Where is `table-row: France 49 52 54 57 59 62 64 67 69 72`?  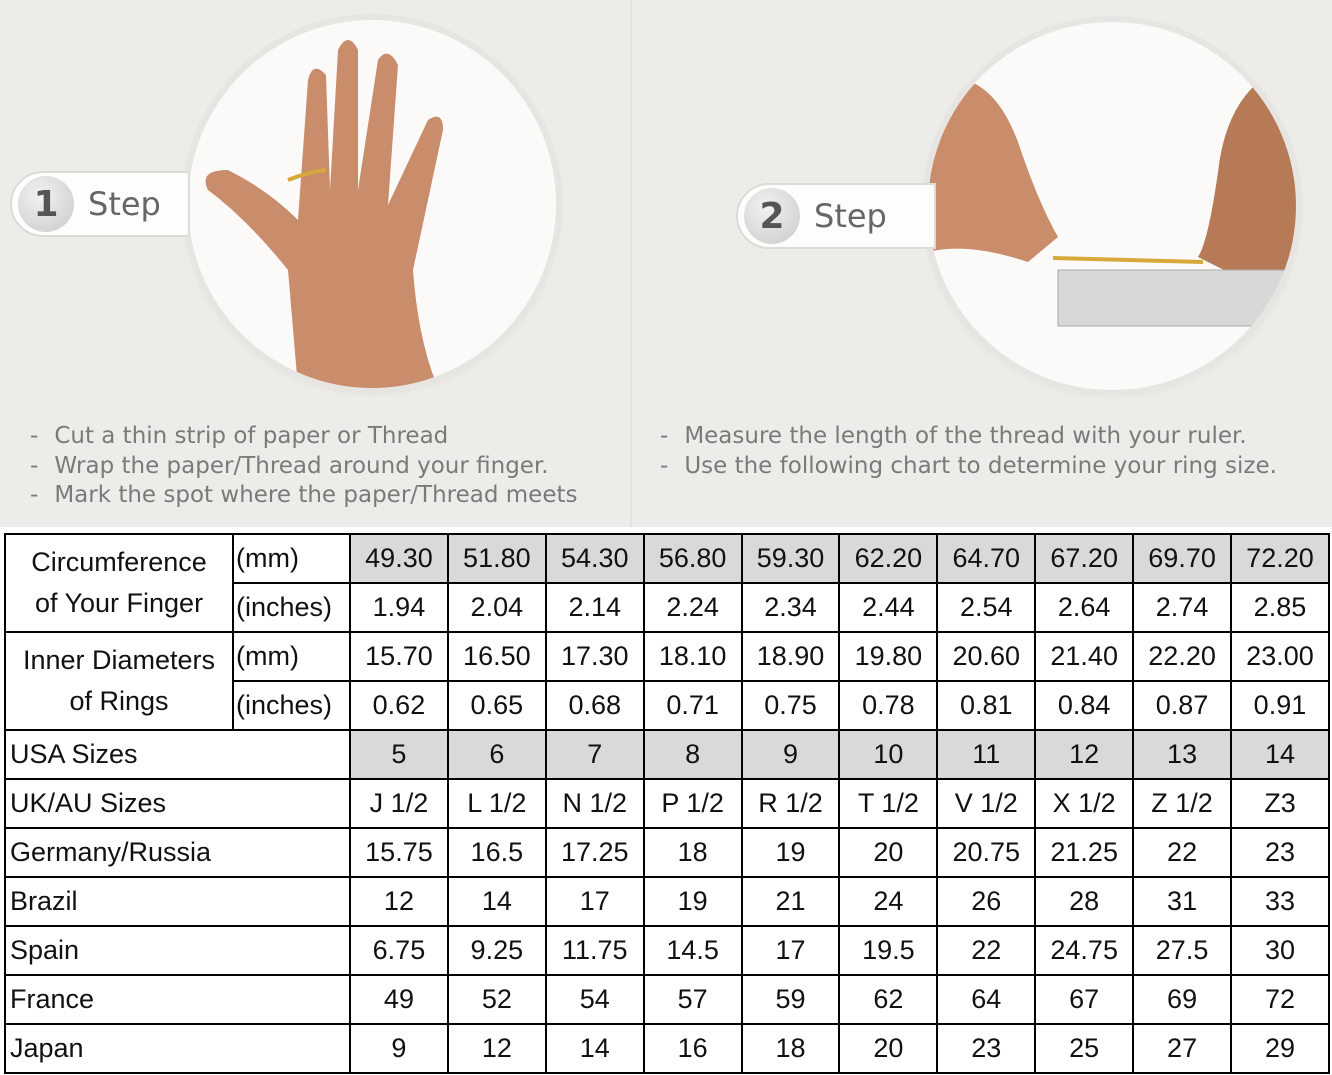
table-row: France 49 52 54 57 59 62 64 67 69 72 is located at coordinates (667, 999).